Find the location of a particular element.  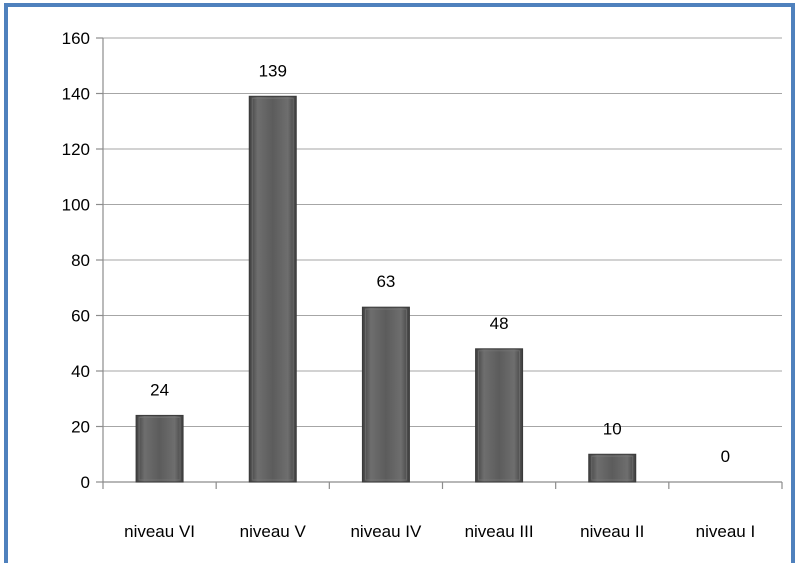

data-label: 139 is located at coordinates (273, 70).